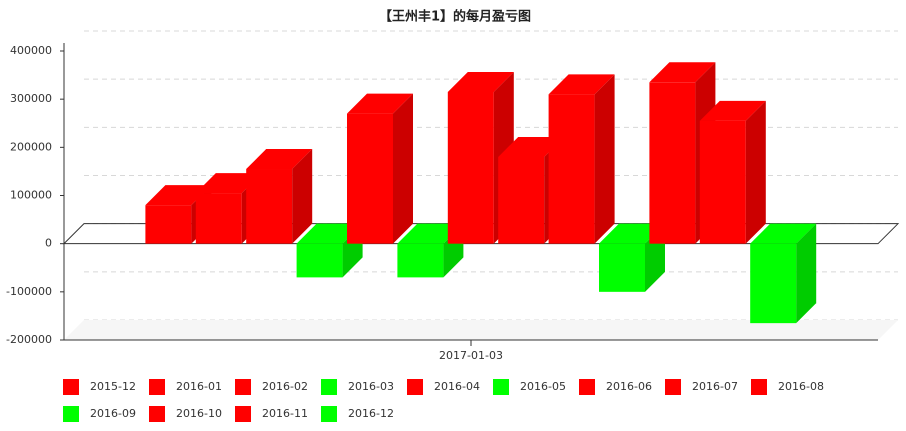 Image resolution: width=906 pixels, height=431 pixels. What do you see at coordinates (113, 386) in the screenshot?
I see `legend-label: 2015-12` at bounding box center [113, 386].